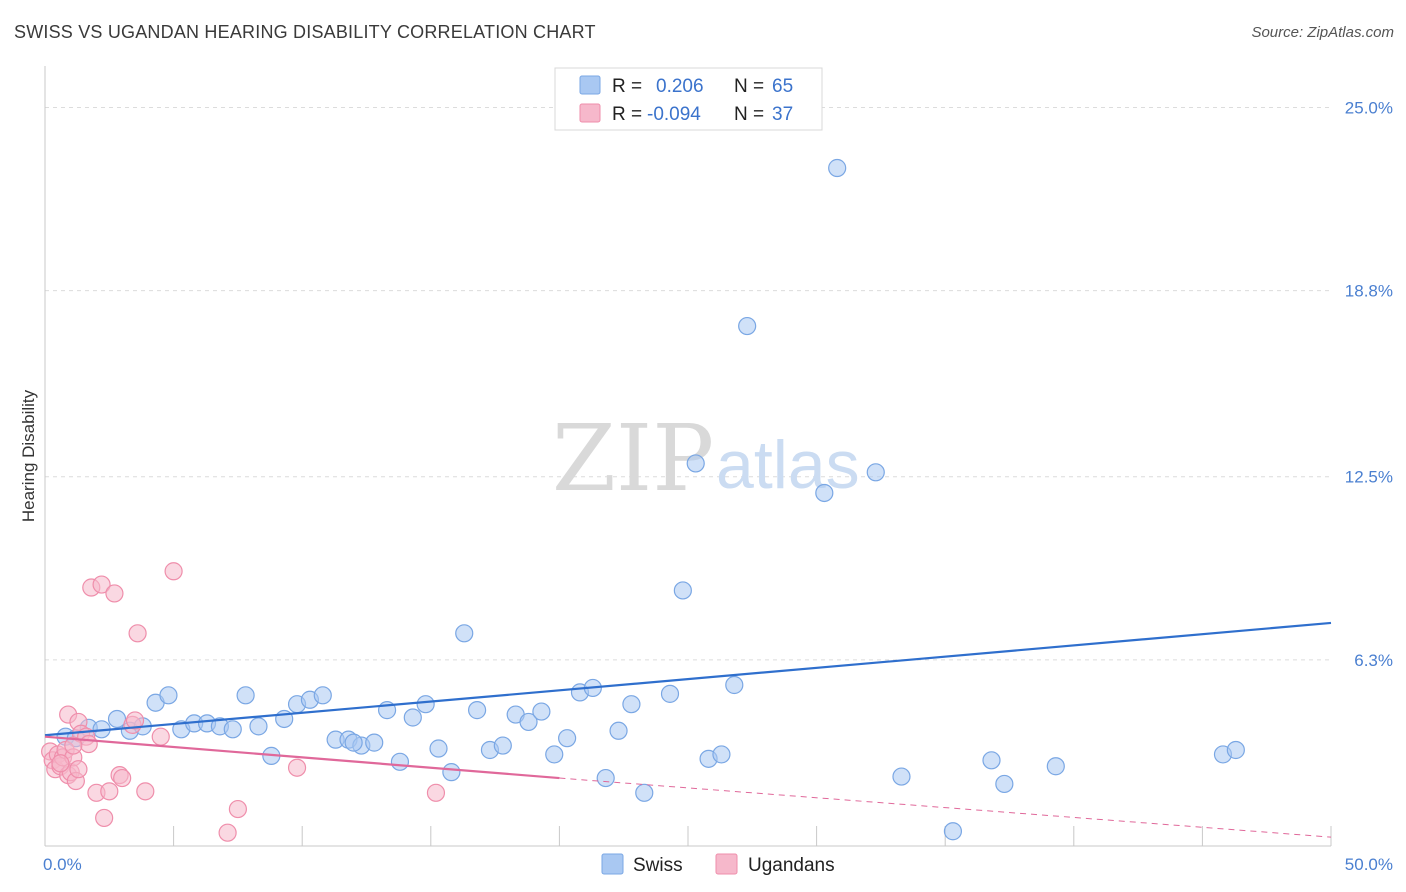  What do you see at coordinates (1369, 383) in the screenshot?
I see `y-tick-labels: 6.3% 12.5% 18.8% 25.0%` at bounding box center [1369, 383].